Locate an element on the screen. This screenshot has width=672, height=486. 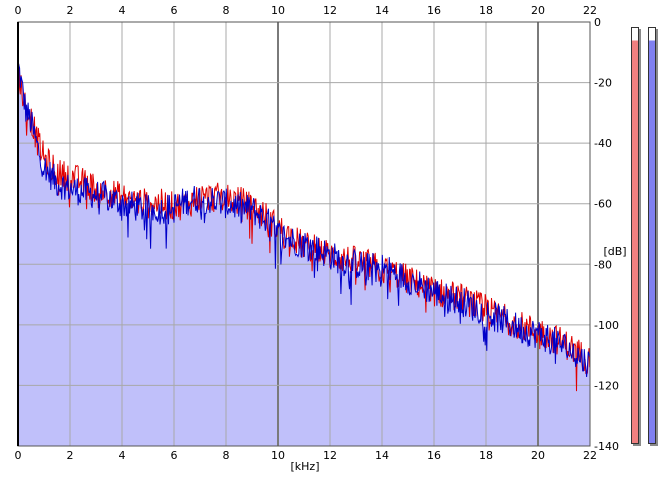
x-tick-label-top: 20 is located at coordinates (538, 10).